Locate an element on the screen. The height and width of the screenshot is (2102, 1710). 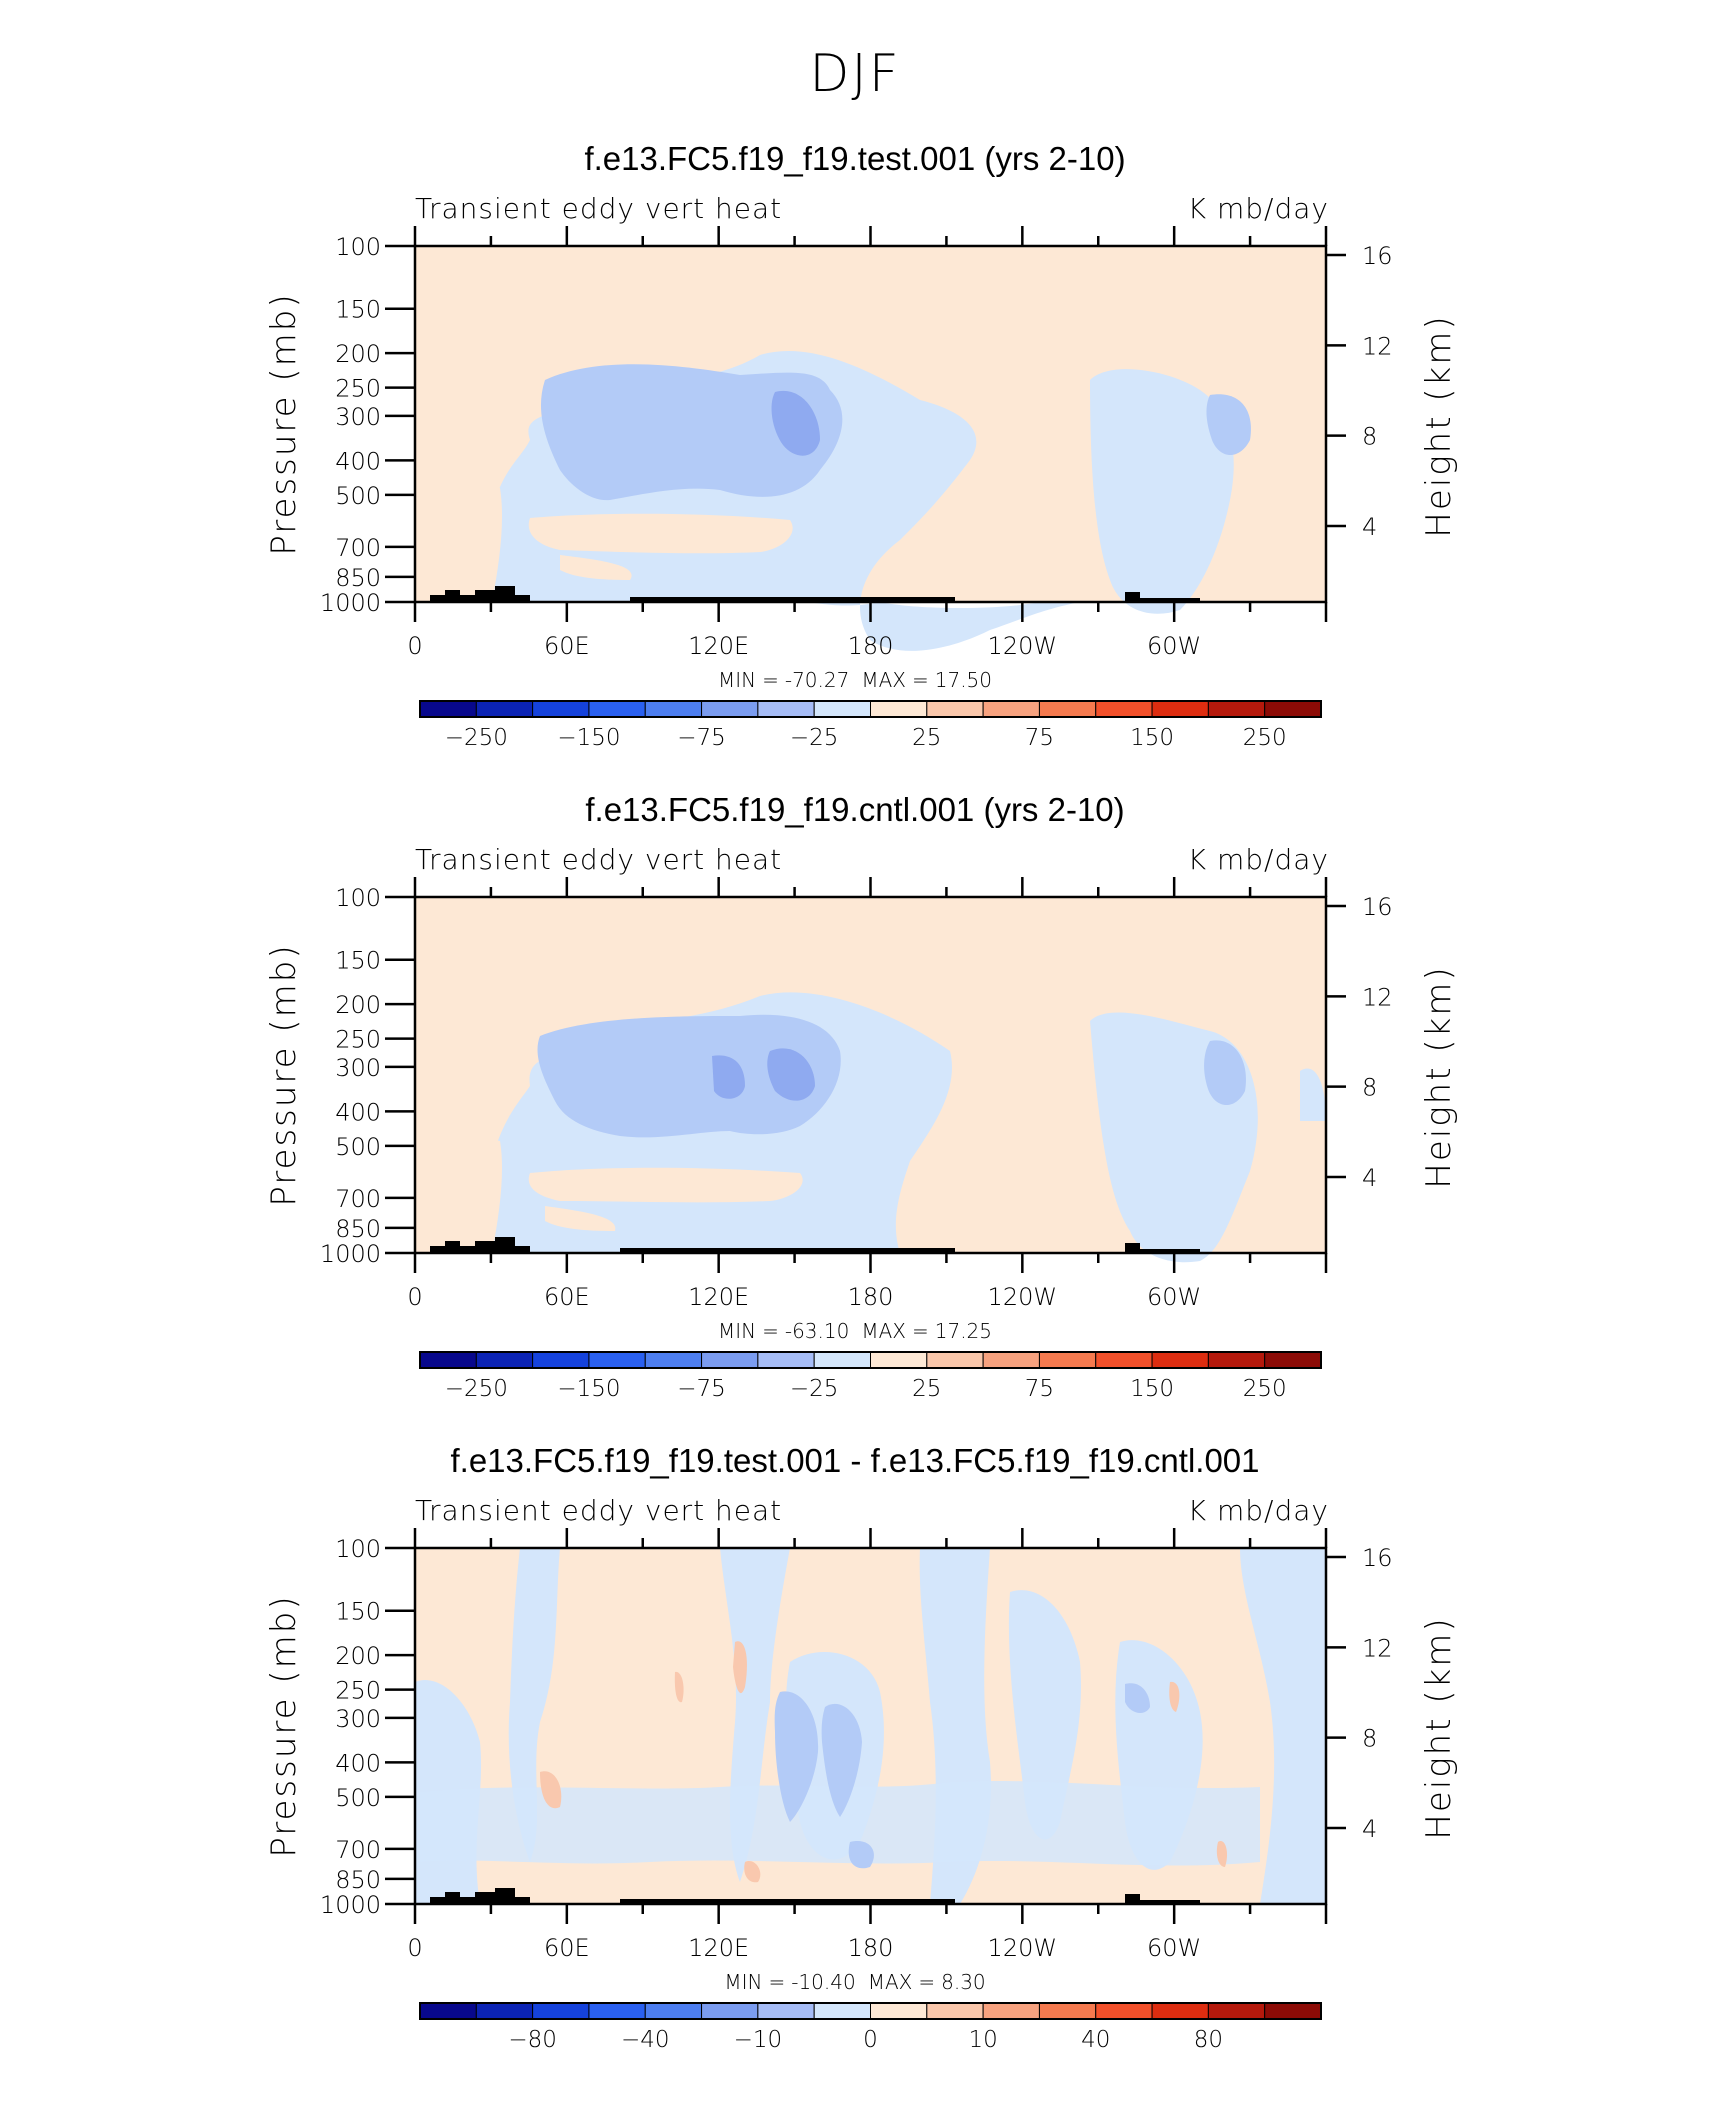
lon-tick-label: 120E is located at coordinates (718, 1297).